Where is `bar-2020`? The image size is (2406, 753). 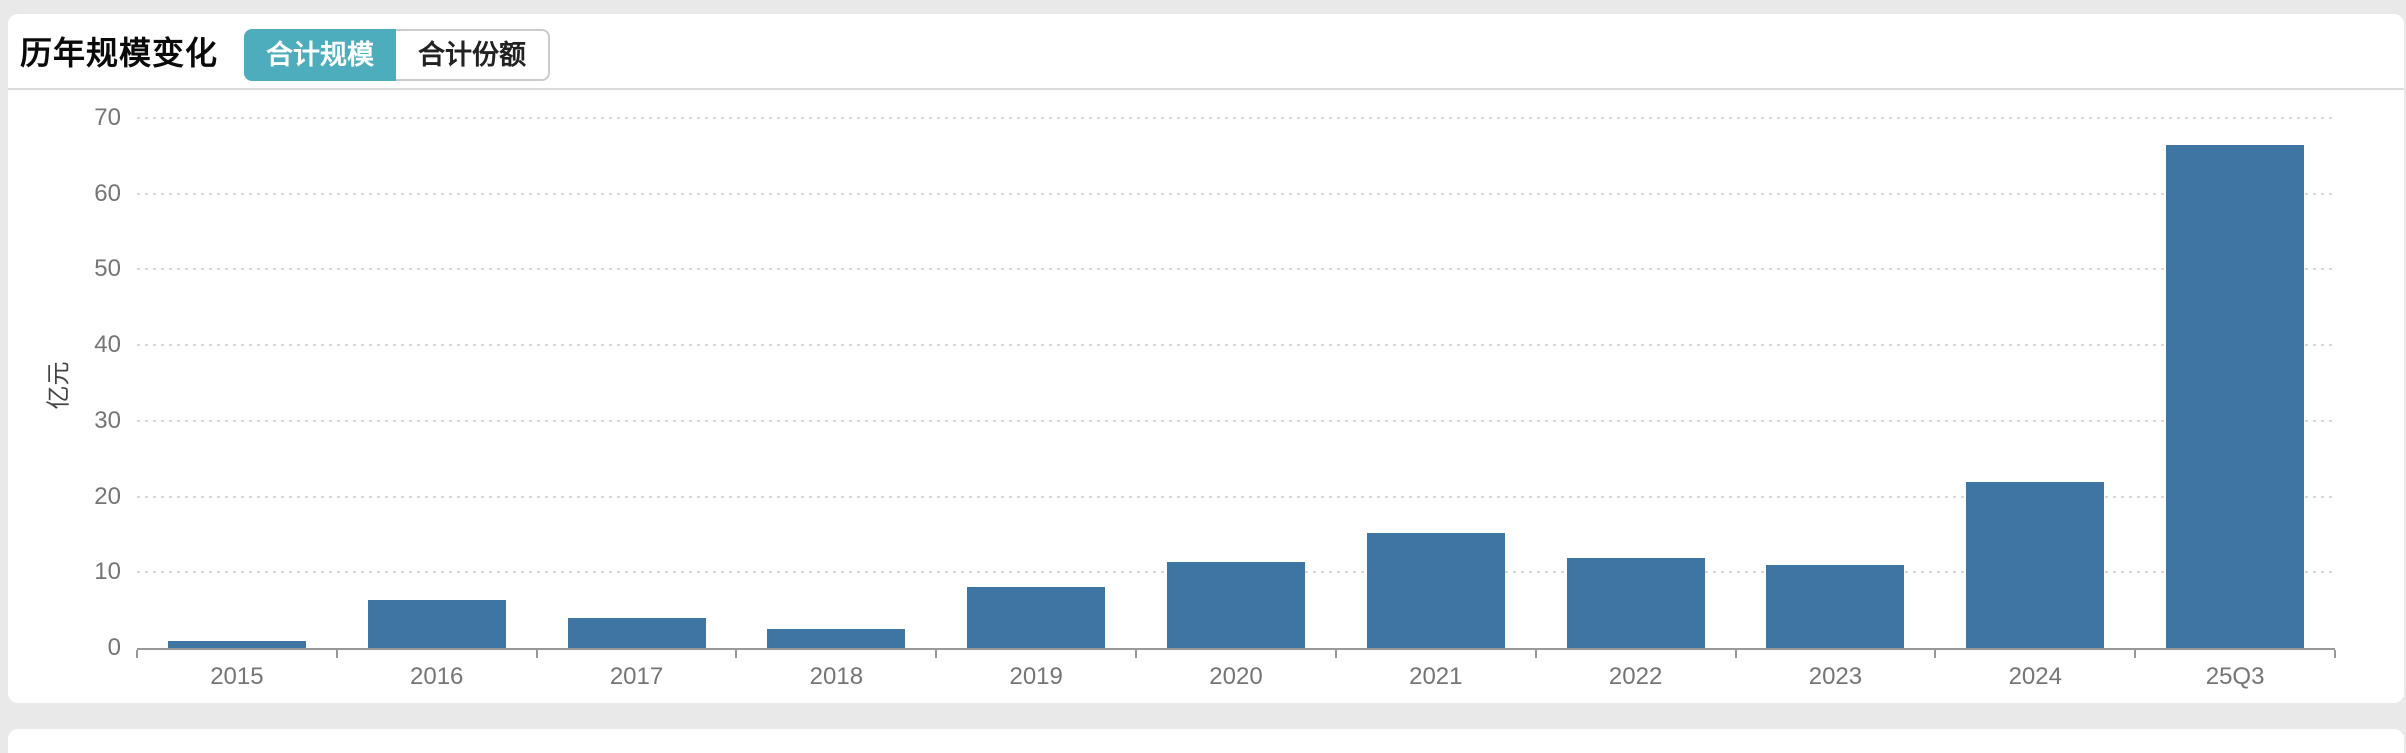 bar-2020 is located at coordinates (1236, 605).